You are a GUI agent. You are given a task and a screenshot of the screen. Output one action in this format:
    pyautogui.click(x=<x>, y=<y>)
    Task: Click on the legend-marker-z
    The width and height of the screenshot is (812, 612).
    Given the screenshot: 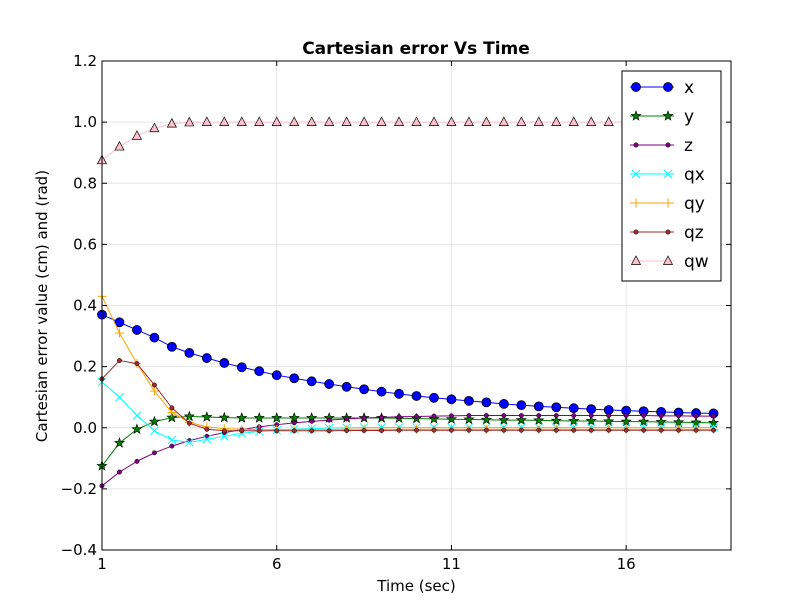 What is the action you would take?
    pyautogui.click(x=668, y=145)
    